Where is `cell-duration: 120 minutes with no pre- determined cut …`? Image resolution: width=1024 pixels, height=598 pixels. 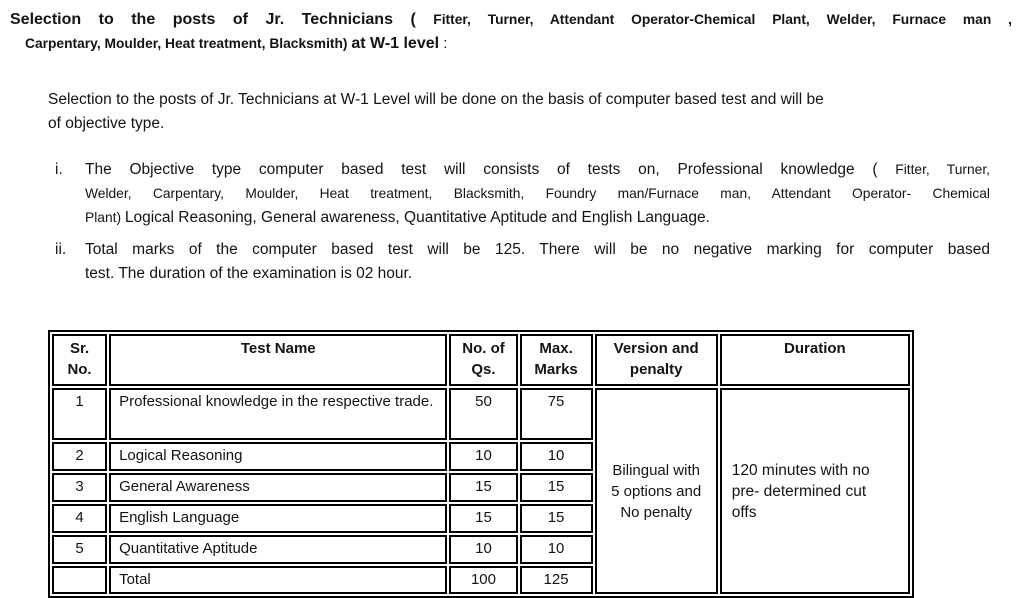 cell-duration: 120 minutes with no pre- determined cut … is located at coordinates (814, 491).